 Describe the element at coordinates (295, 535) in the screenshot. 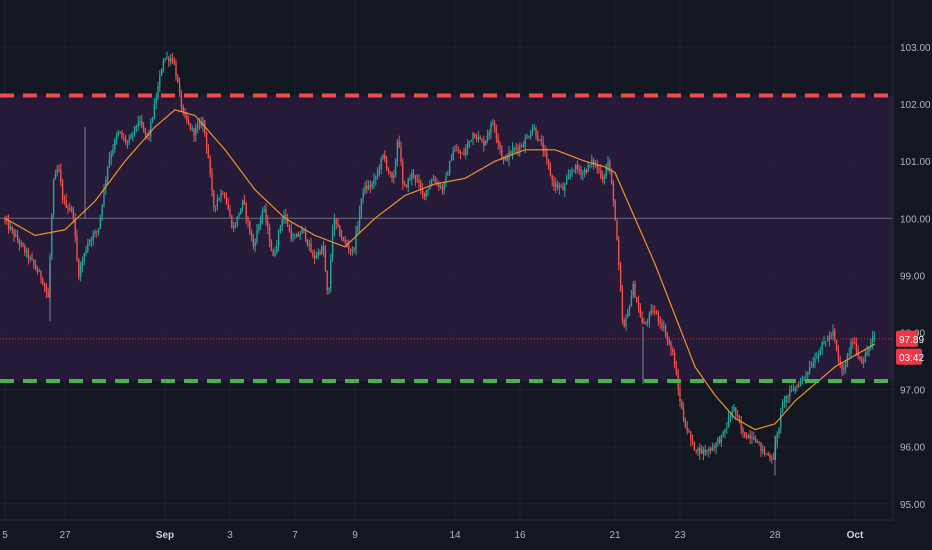

I see `time-tick-label: 7` at that location.